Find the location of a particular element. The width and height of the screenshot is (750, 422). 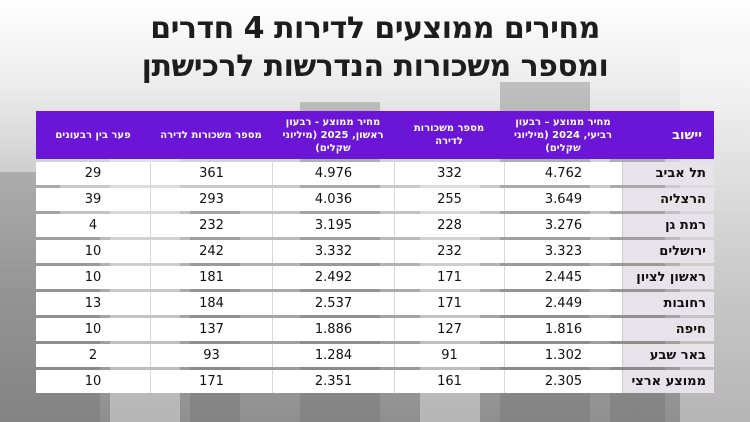

table-row: רחובות 2.449 171 2.537 184 13 is located at coordinates (375, 303).